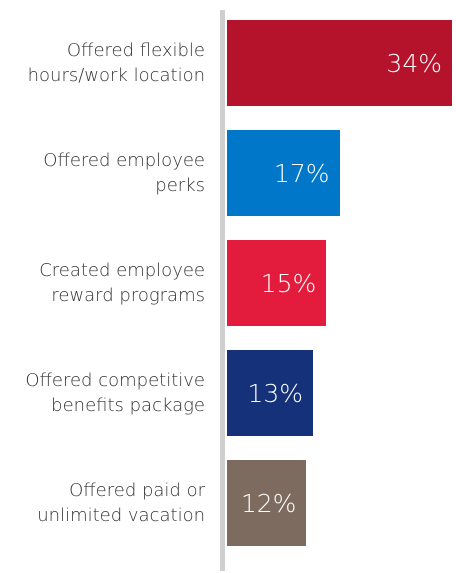 Image resolution: width=456 pixels, height=573 pixels. I want to click on value-label: 13%, so click(275, 393).